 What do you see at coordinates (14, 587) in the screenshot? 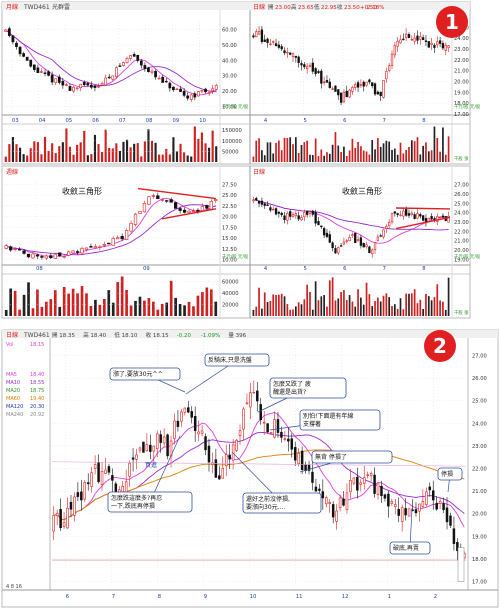
I see `p3-leftbottom: 4 8 16` at bounding box center [14, 587].